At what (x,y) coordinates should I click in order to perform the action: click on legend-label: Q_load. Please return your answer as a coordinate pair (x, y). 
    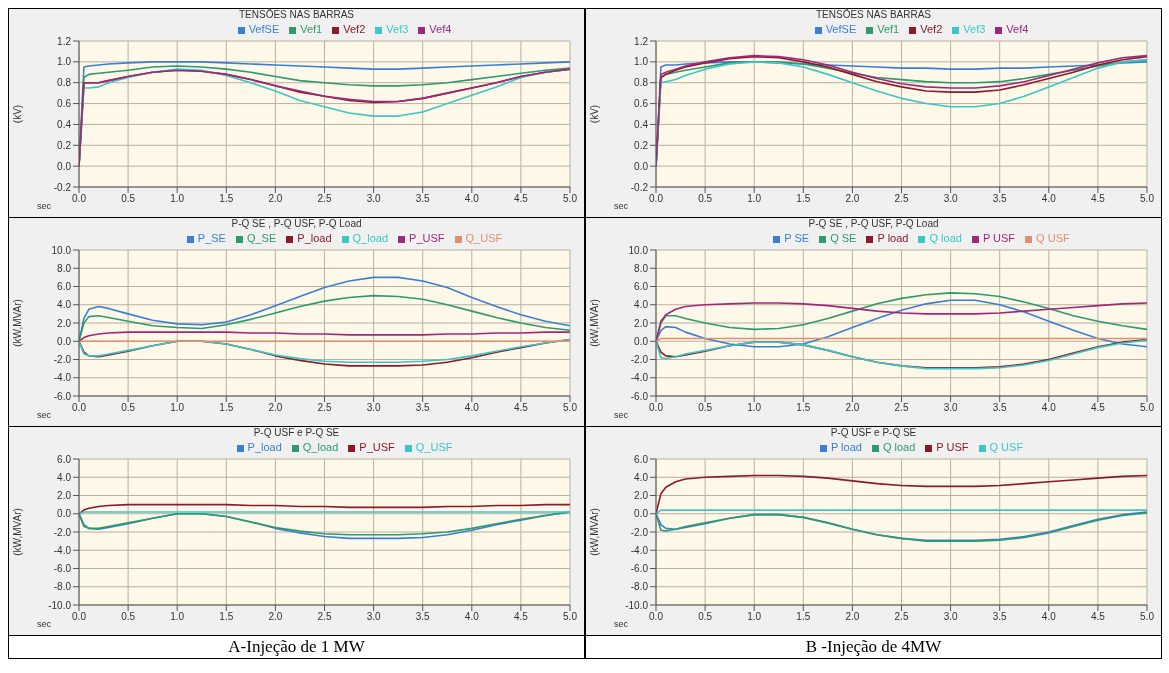
    Looking at the image, I should click on (370, 238).